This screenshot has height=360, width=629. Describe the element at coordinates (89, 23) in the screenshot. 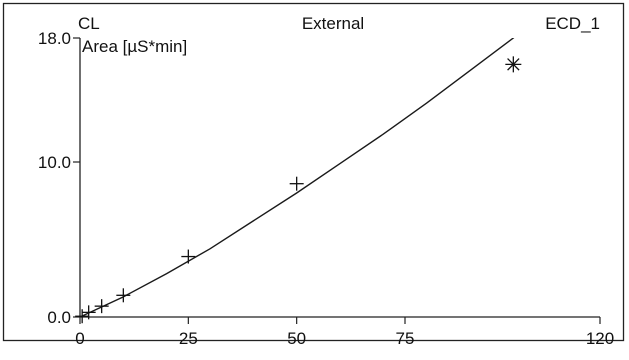

I see `header-left: CL` at that location.